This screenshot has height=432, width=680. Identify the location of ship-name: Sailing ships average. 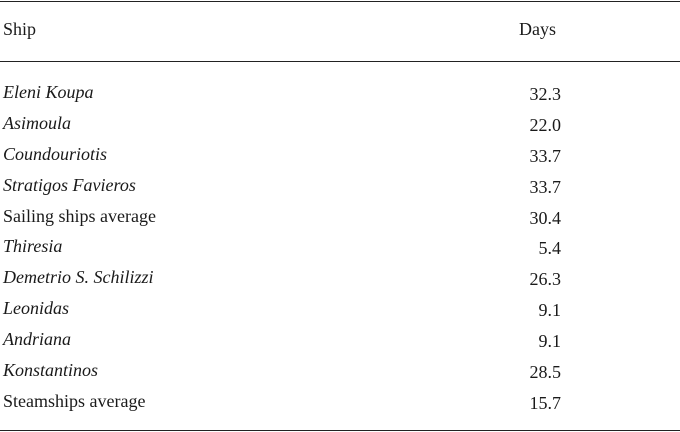
(79, 215).